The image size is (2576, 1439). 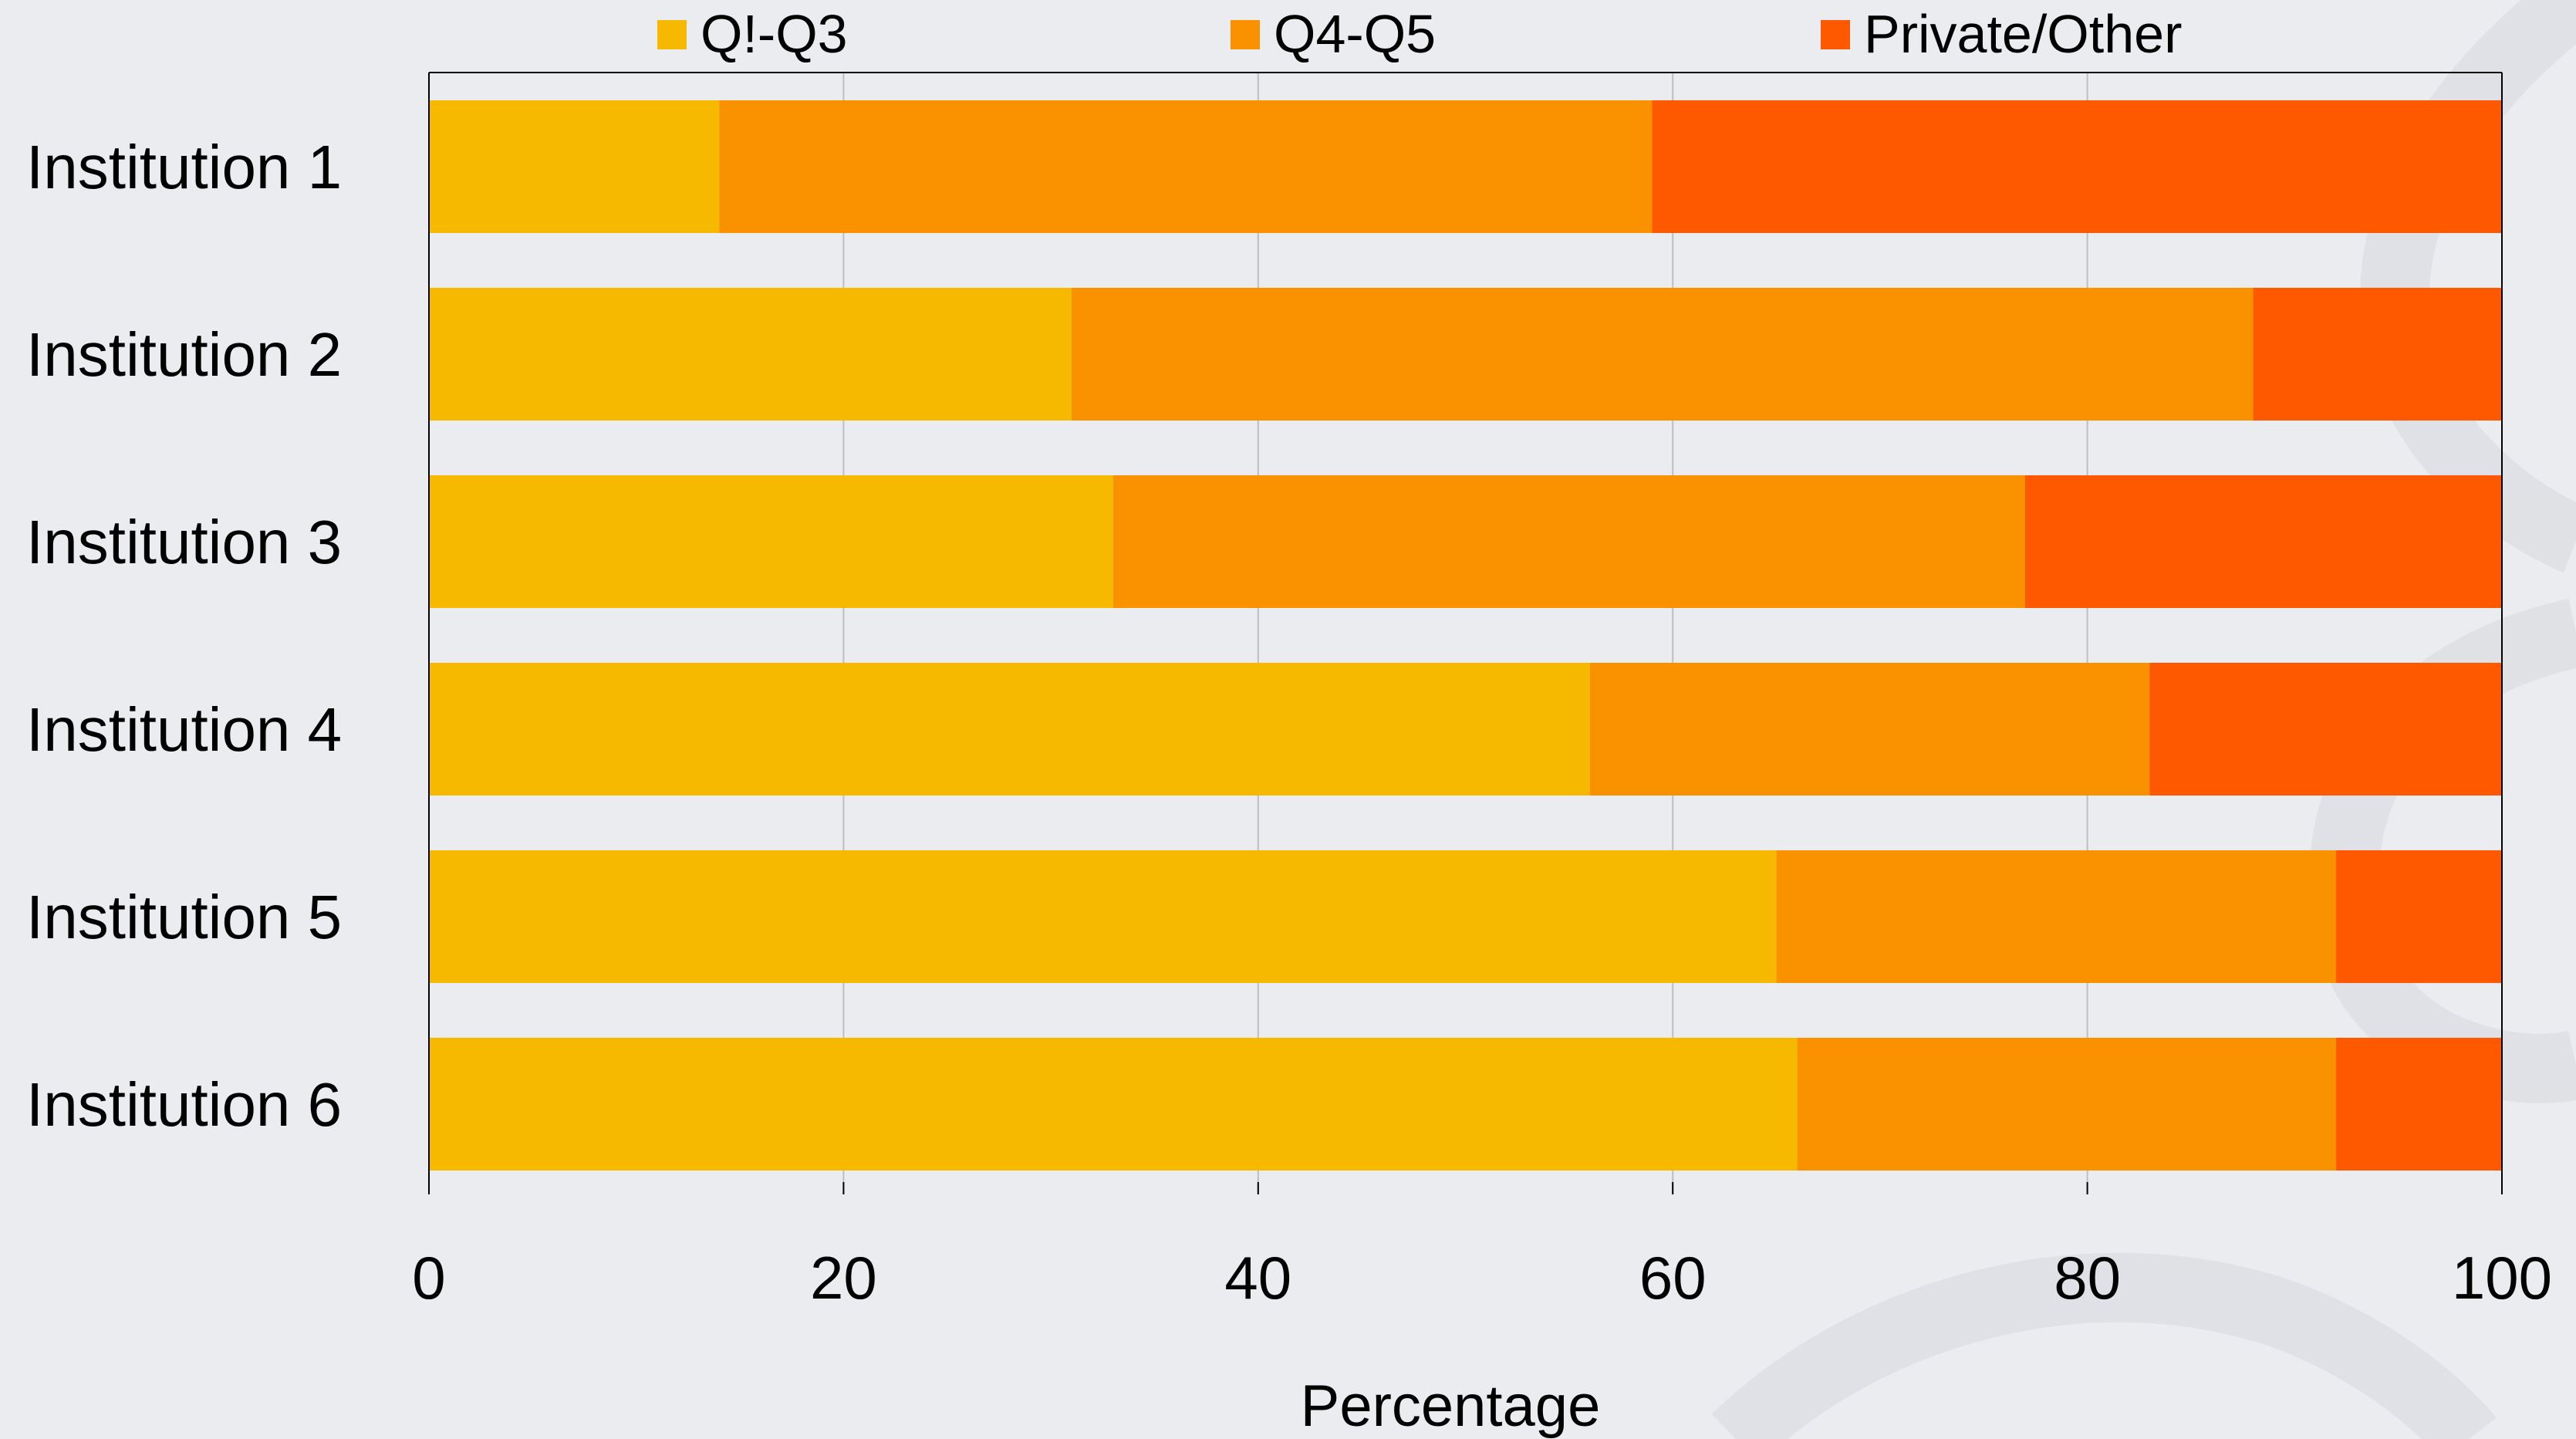 What do you see at coordinates (2087, 1278) in the screenshot?
I see `x-tick-label-80: 80` at bounding box center [2087, 1278].